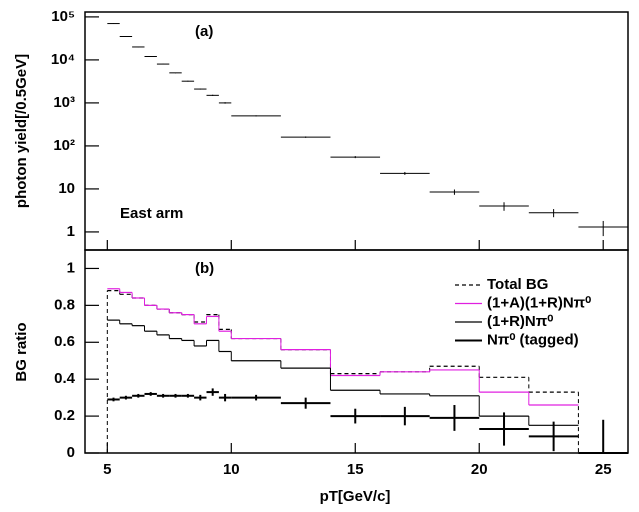 The height and width of the screenshot is (512, 639). I want to click on legend-label: (1+A)(1+R)Nπ⁰, so click(539, 302).